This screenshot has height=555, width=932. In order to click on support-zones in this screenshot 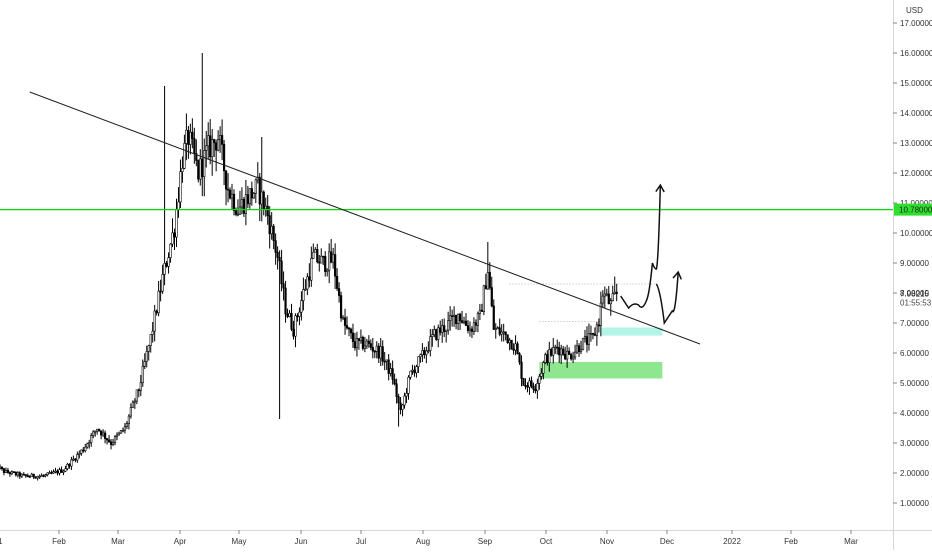, I will do `click(601, 353)`.